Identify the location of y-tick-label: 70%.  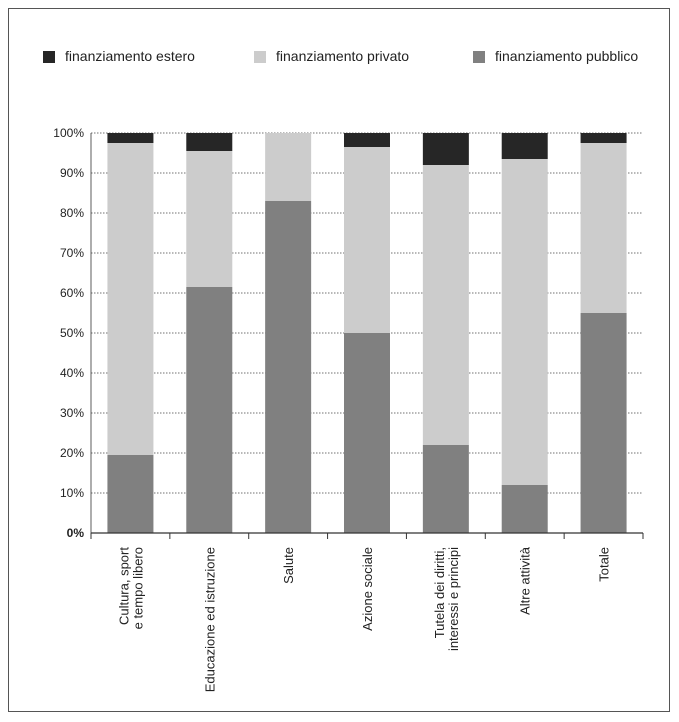
(72, 253).